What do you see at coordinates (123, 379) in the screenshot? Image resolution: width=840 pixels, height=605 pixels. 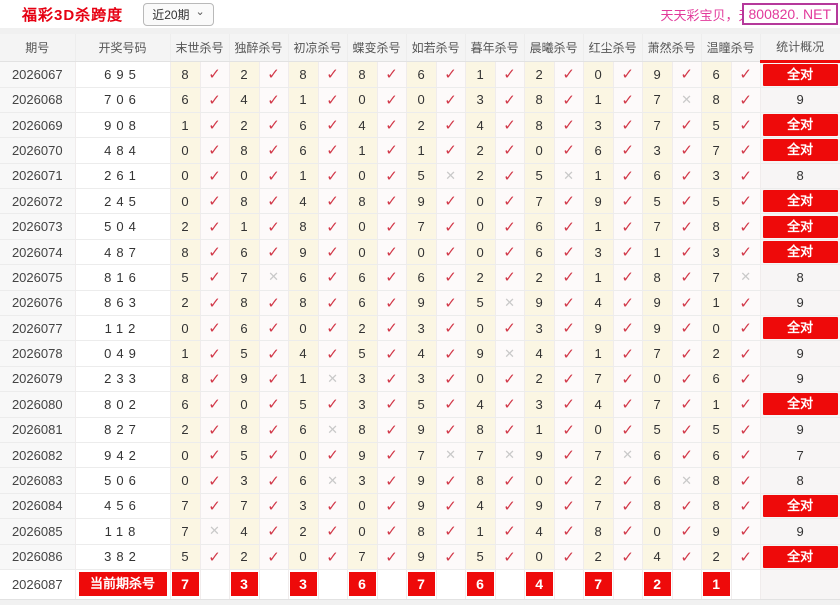 I see `draw-numbers: 233` at bounding box center [123, 379].